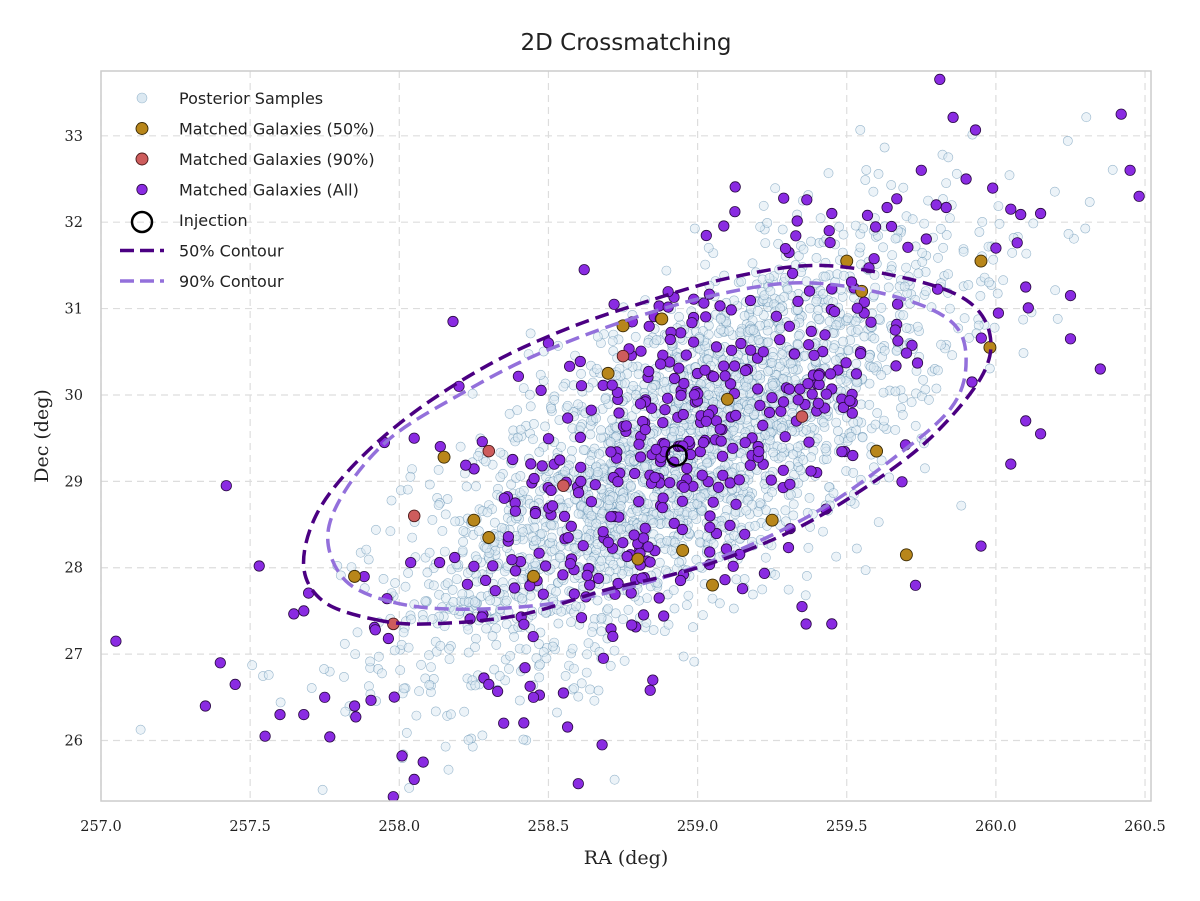 This screenshot has height=901, width=1200. Describe the element at coordinates (74, 223) in the screenshot. I see `y-tick-label: 32` at that location.